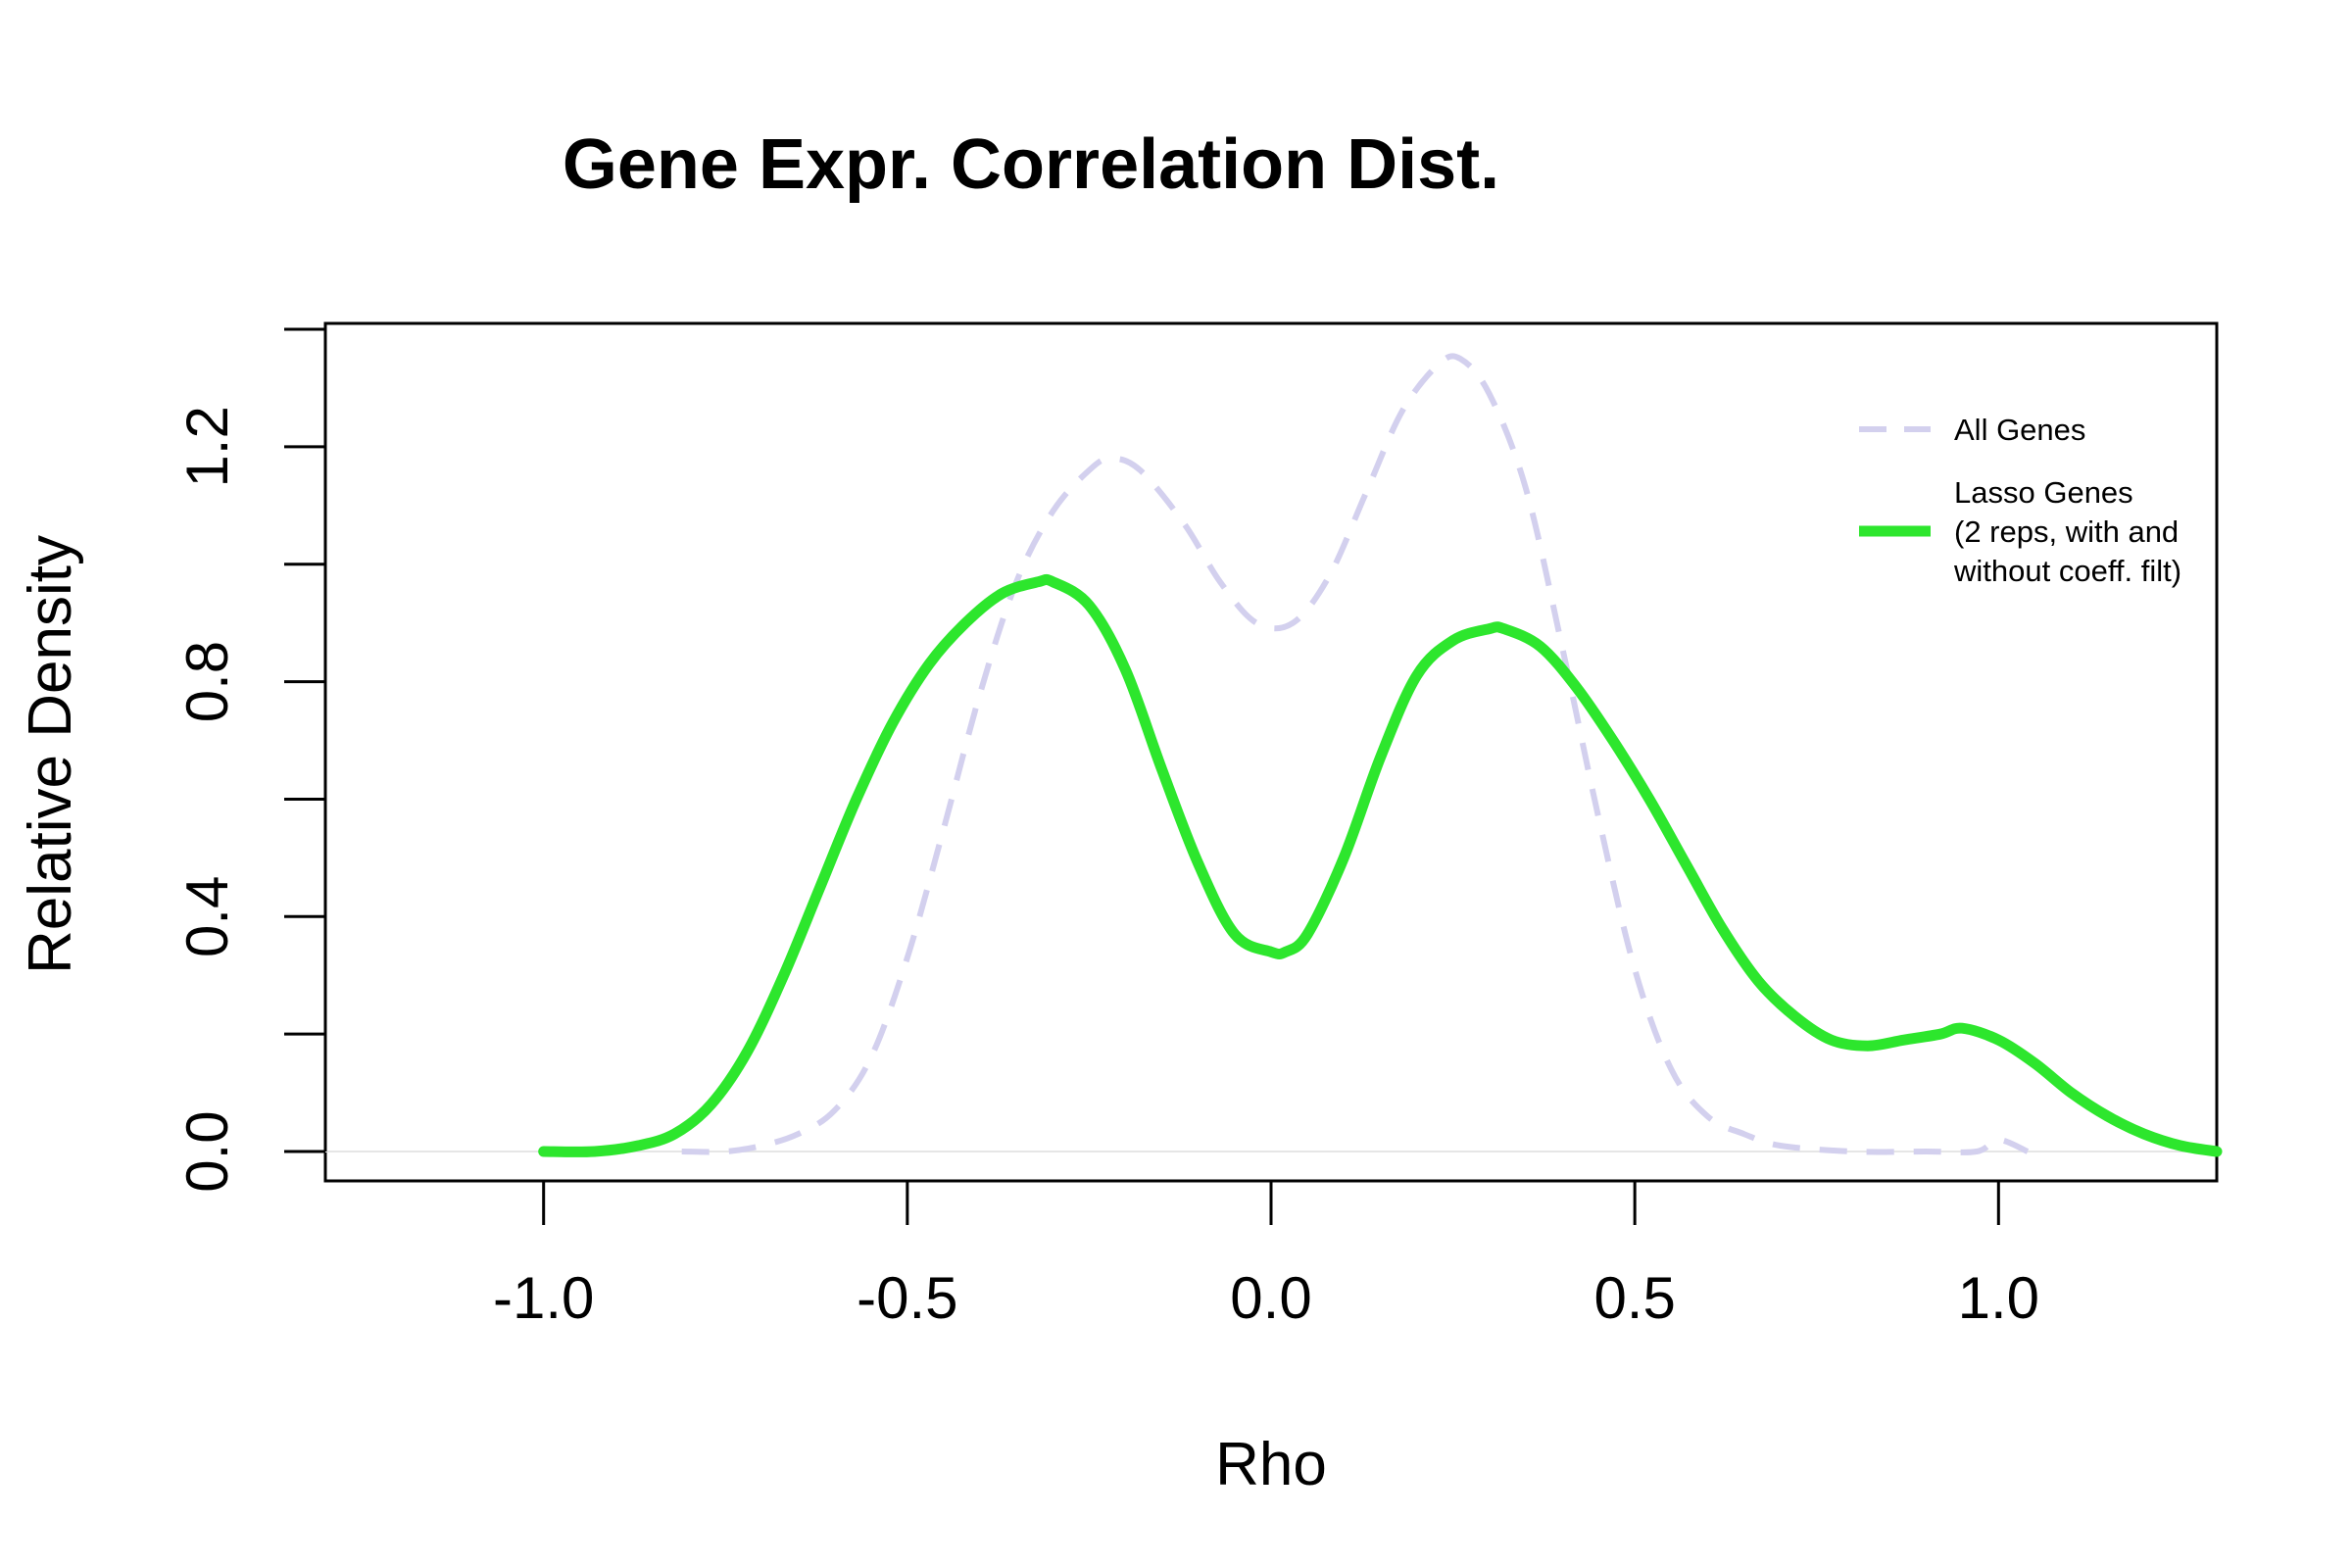 The image size is (2352, 1568). What do you see at coordinates (1031, 164) in the screenshot?
I see `chart-title: Gene Expr. Correlation Dist.` at bounding box center [1031, 164].